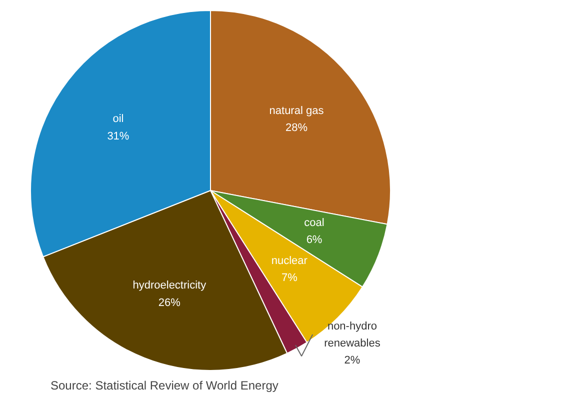 This screenshot has width=571, height=406. Describe the element at coordinates (118, 119) in the screenshot. I see `slice-label: oil` at that location.